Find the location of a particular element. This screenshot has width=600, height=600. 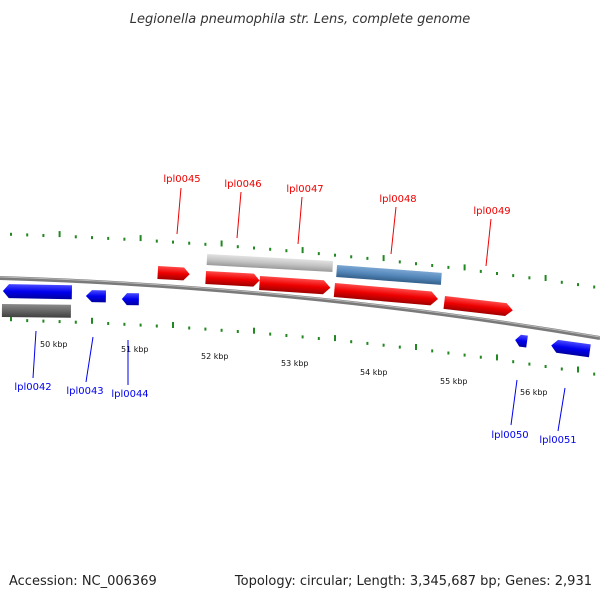

gene-arrow-lpl0045 is located at coordinates (232, 279).